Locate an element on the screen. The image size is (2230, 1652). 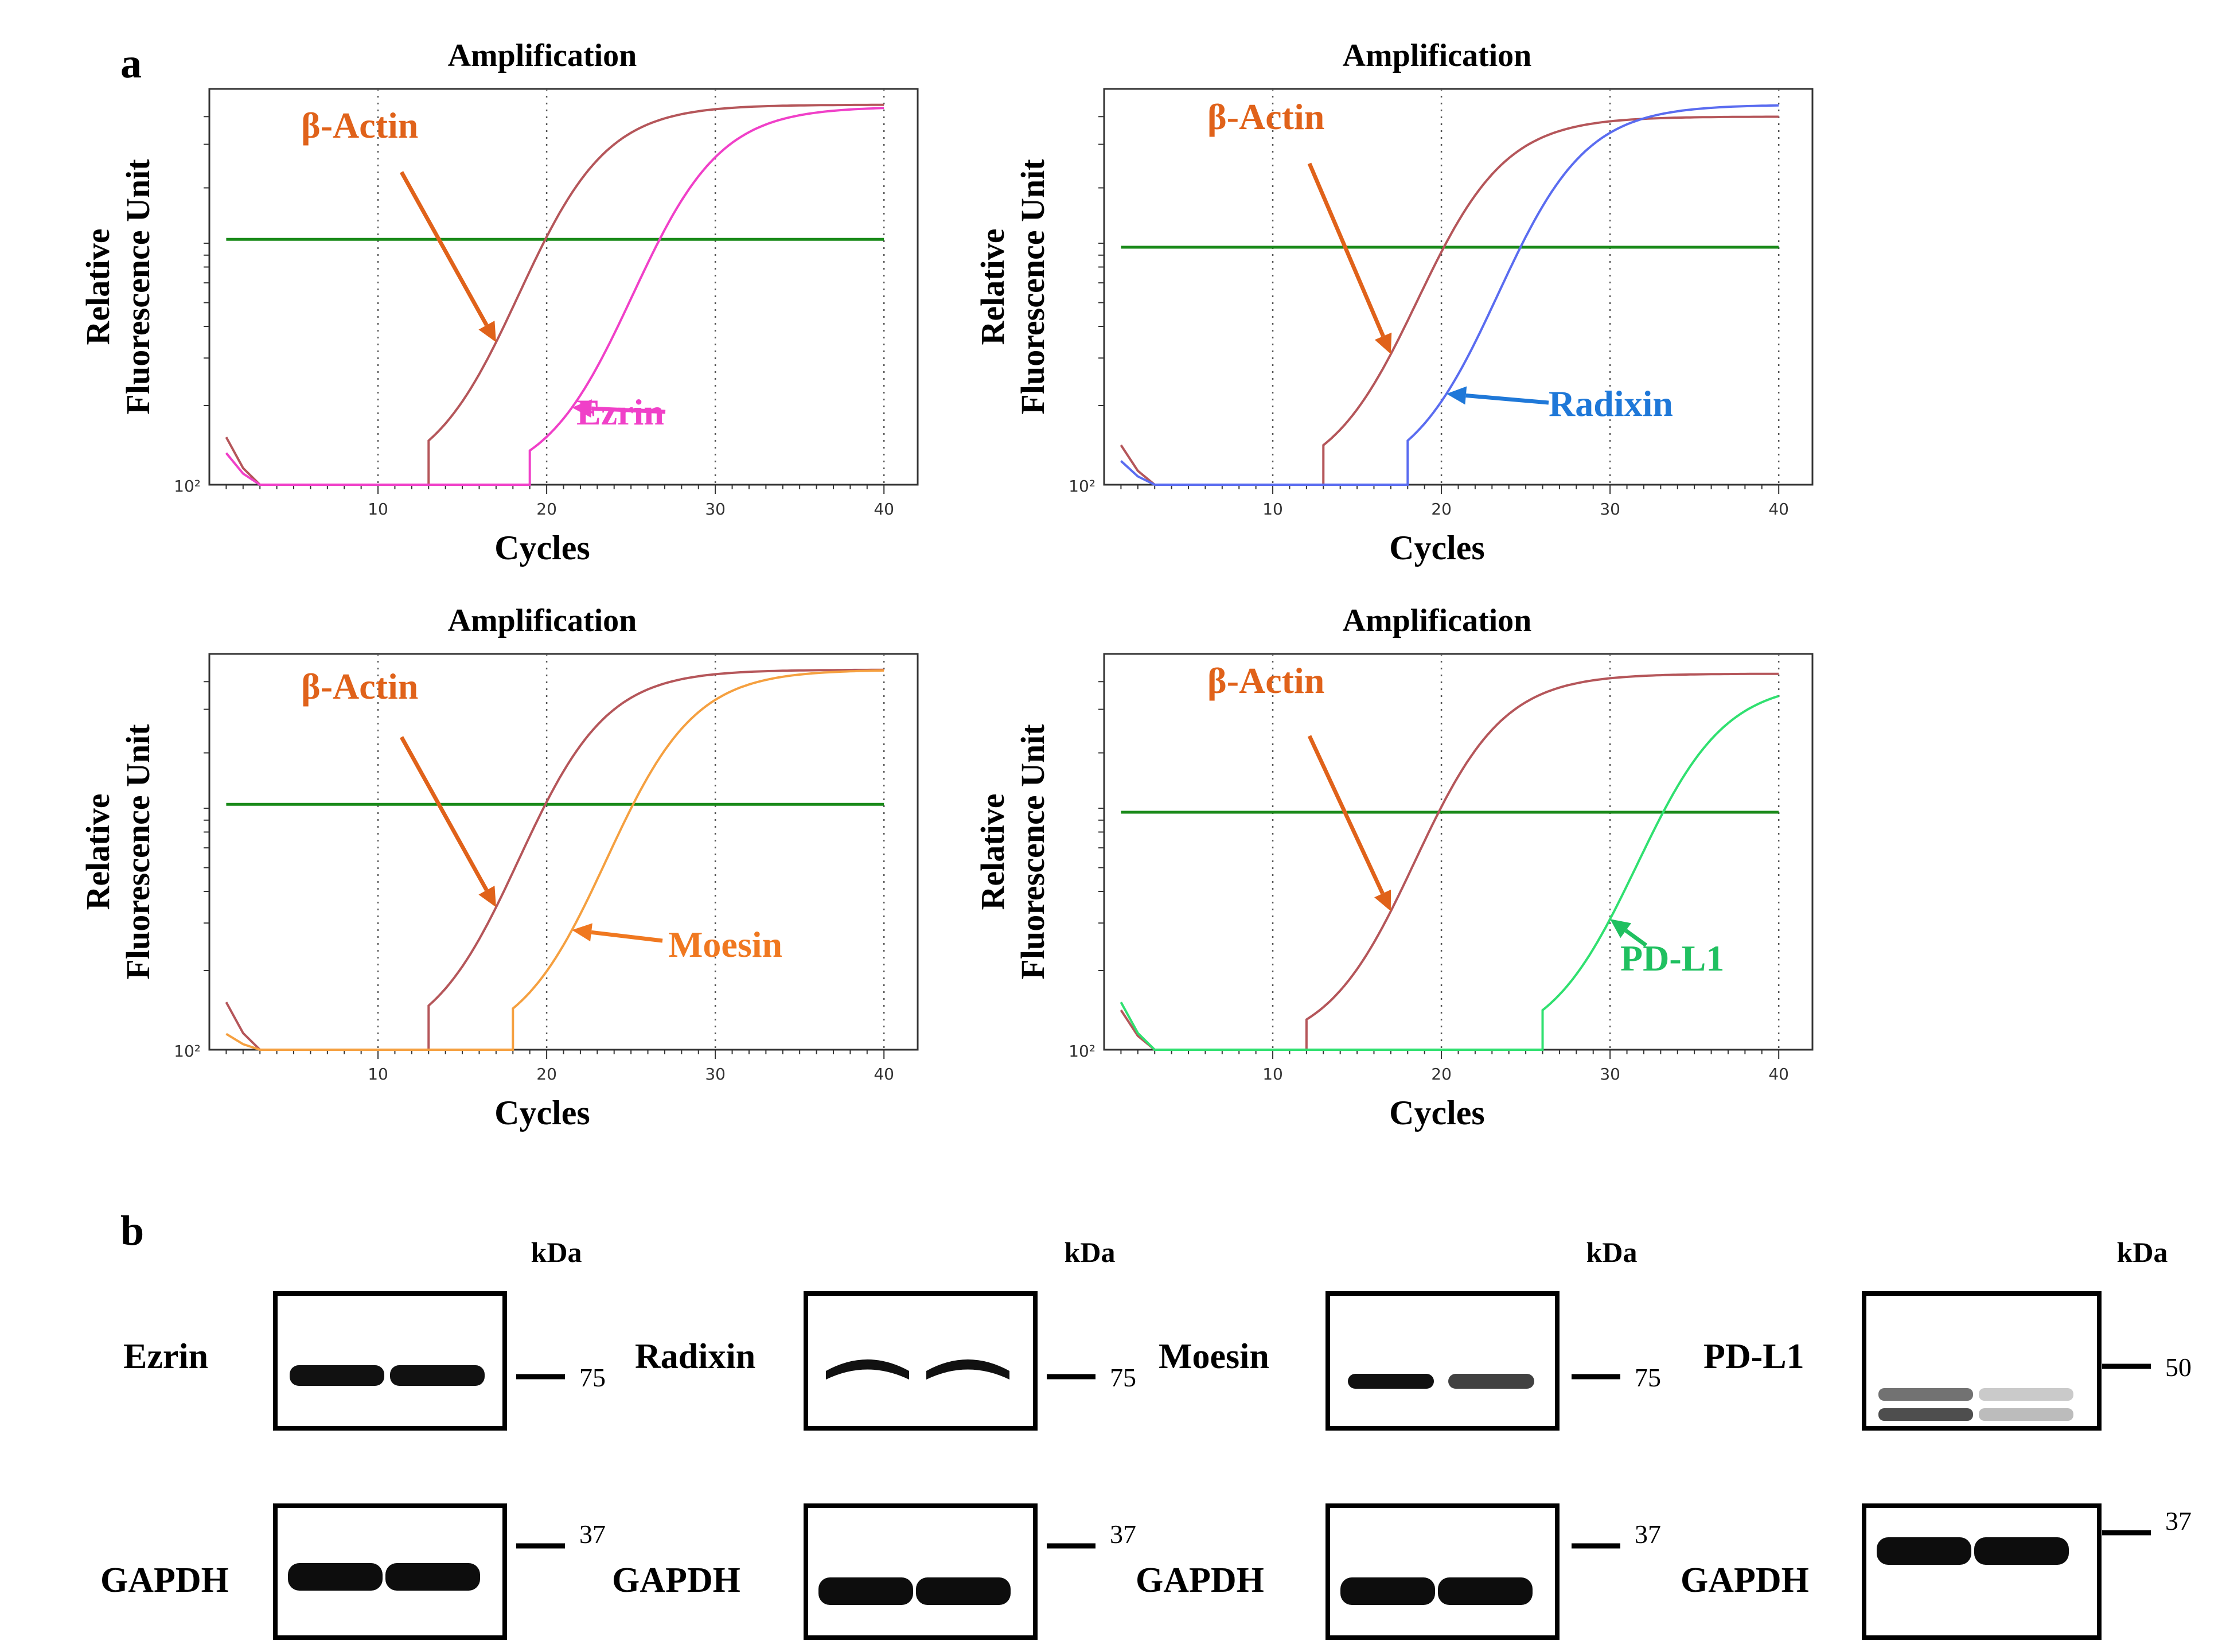
protein-label: Radixin is located at coordinates (695, 1356).